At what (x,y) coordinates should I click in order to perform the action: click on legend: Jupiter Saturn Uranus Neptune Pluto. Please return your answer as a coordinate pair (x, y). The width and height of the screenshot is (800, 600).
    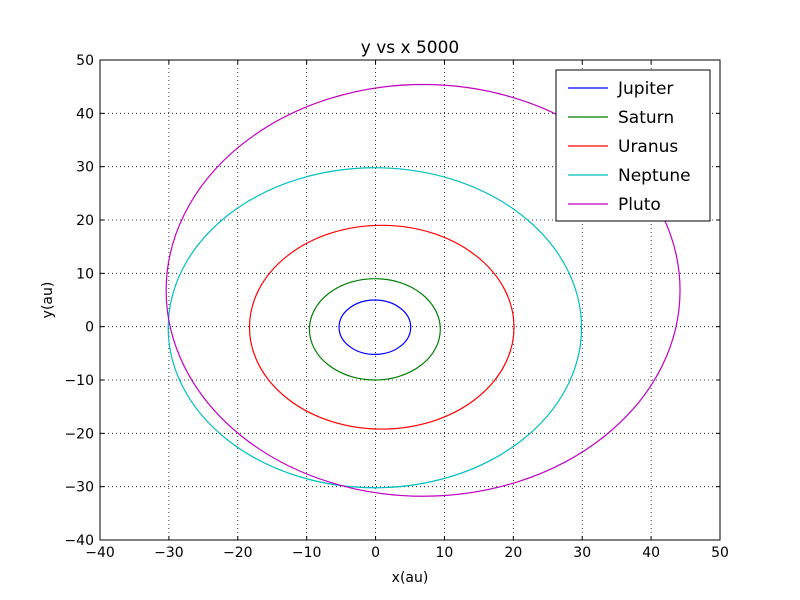
    Looking at the image, I should click on (633, 145).